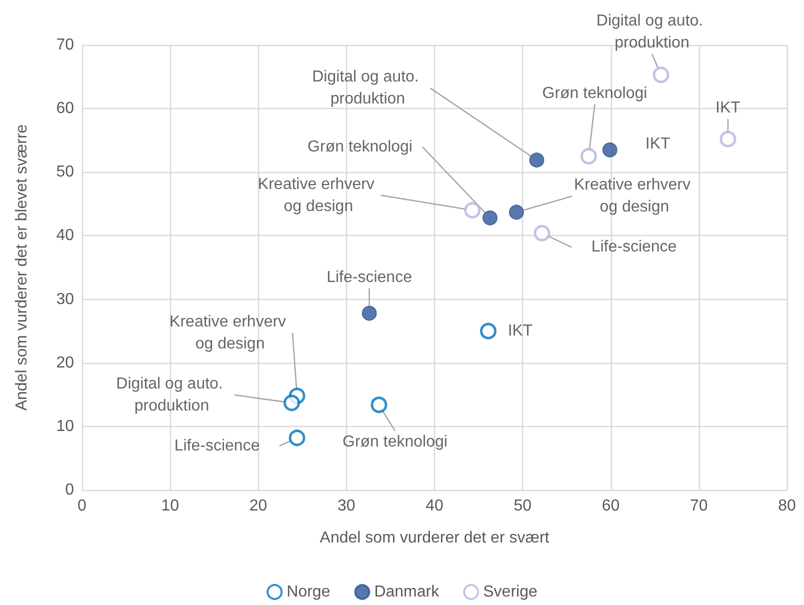 The image size is (804, 605). Describe the element at coordinates (65, 45) in the screenshot. I see `y-tick-label: 70` at that location.